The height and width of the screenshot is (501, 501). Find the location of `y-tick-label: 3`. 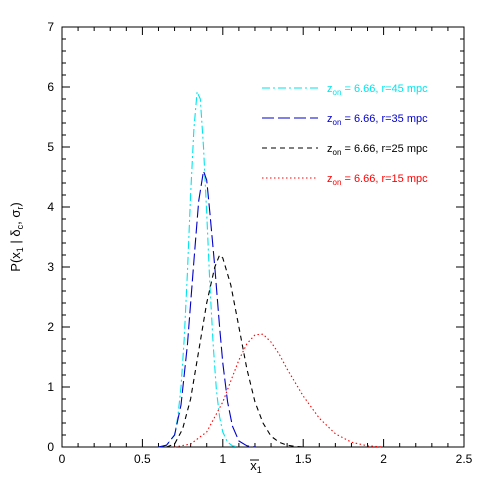

y-tick-label: 3 is located at coordinates (50, 267).